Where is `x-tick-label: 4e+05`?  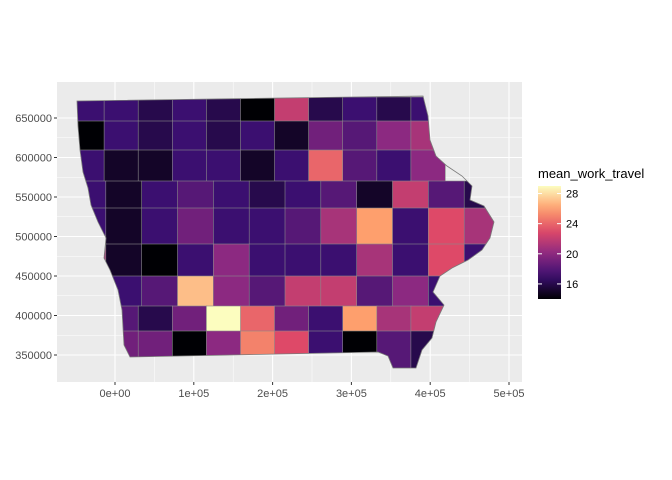 x-tick-label: 4e+05 is located at coordinates (430, 394).